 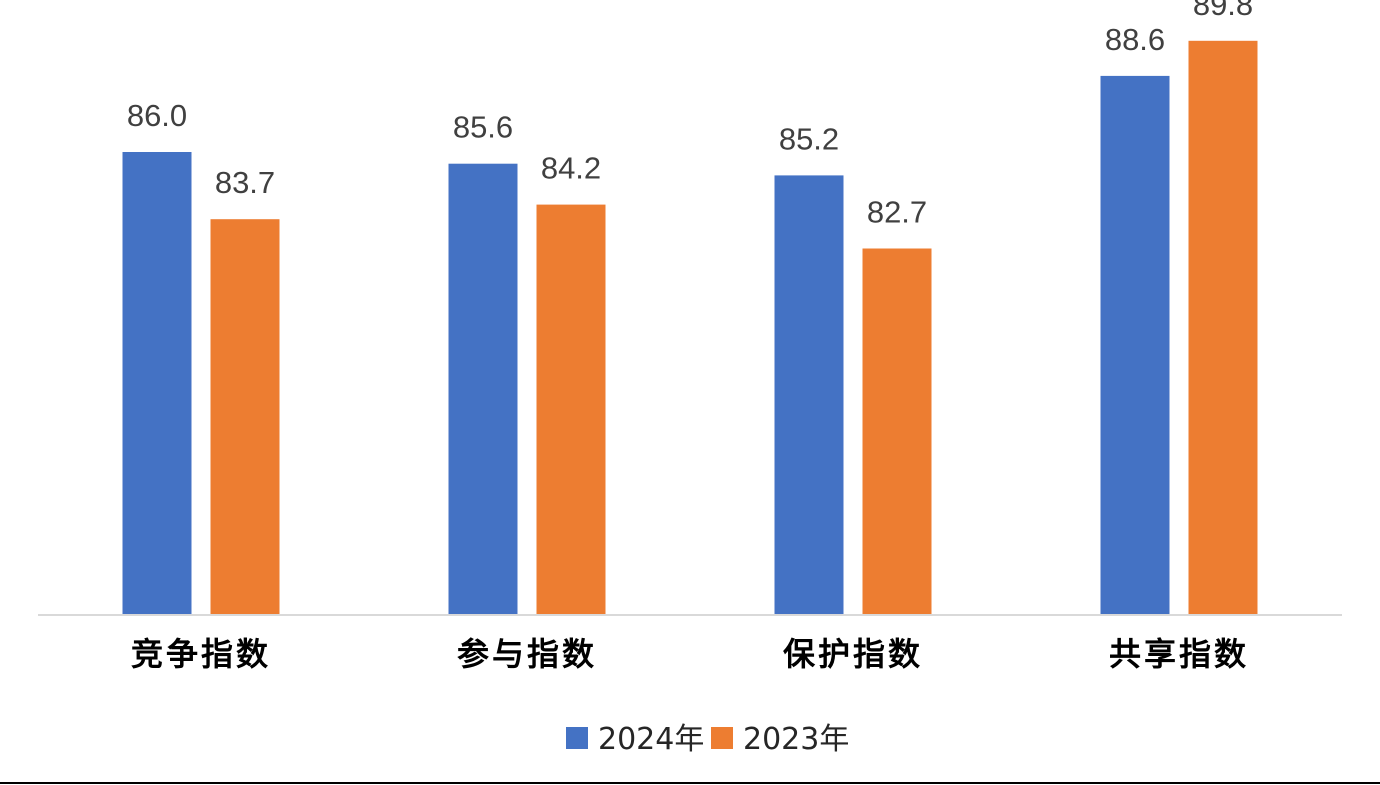 I want to click on x-tick-label: 共享指数, so click(x=1179, y=654).